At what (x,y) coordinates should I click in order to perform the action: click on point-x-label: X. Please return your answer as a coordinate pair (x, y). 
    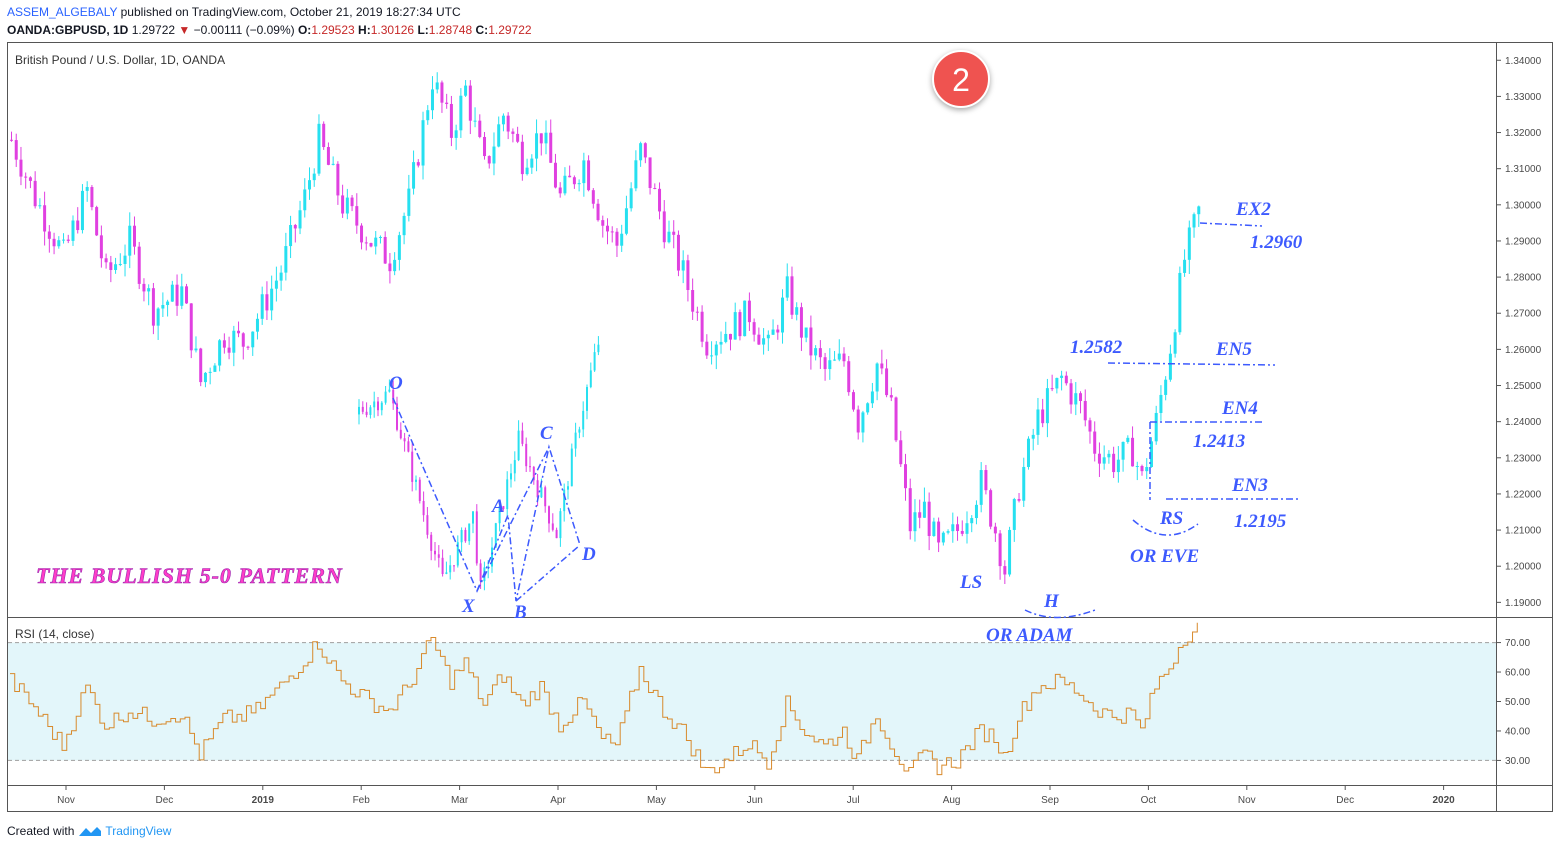
    Looking at the image, I should click on (468, 606).